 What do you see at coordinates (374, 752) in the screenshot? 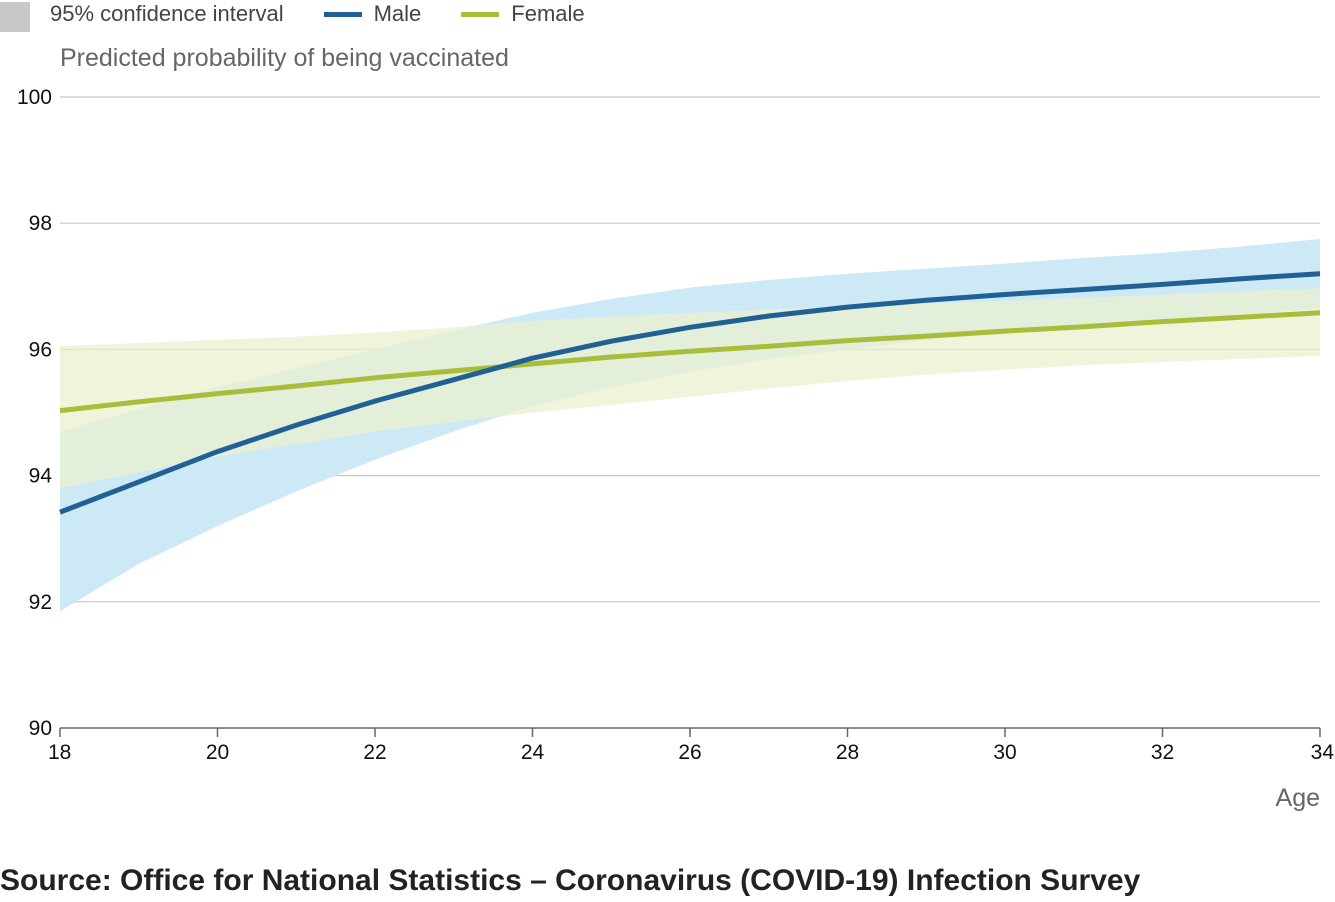
I see `x-tick-label-22: 22` at bounding box center [374, 752].